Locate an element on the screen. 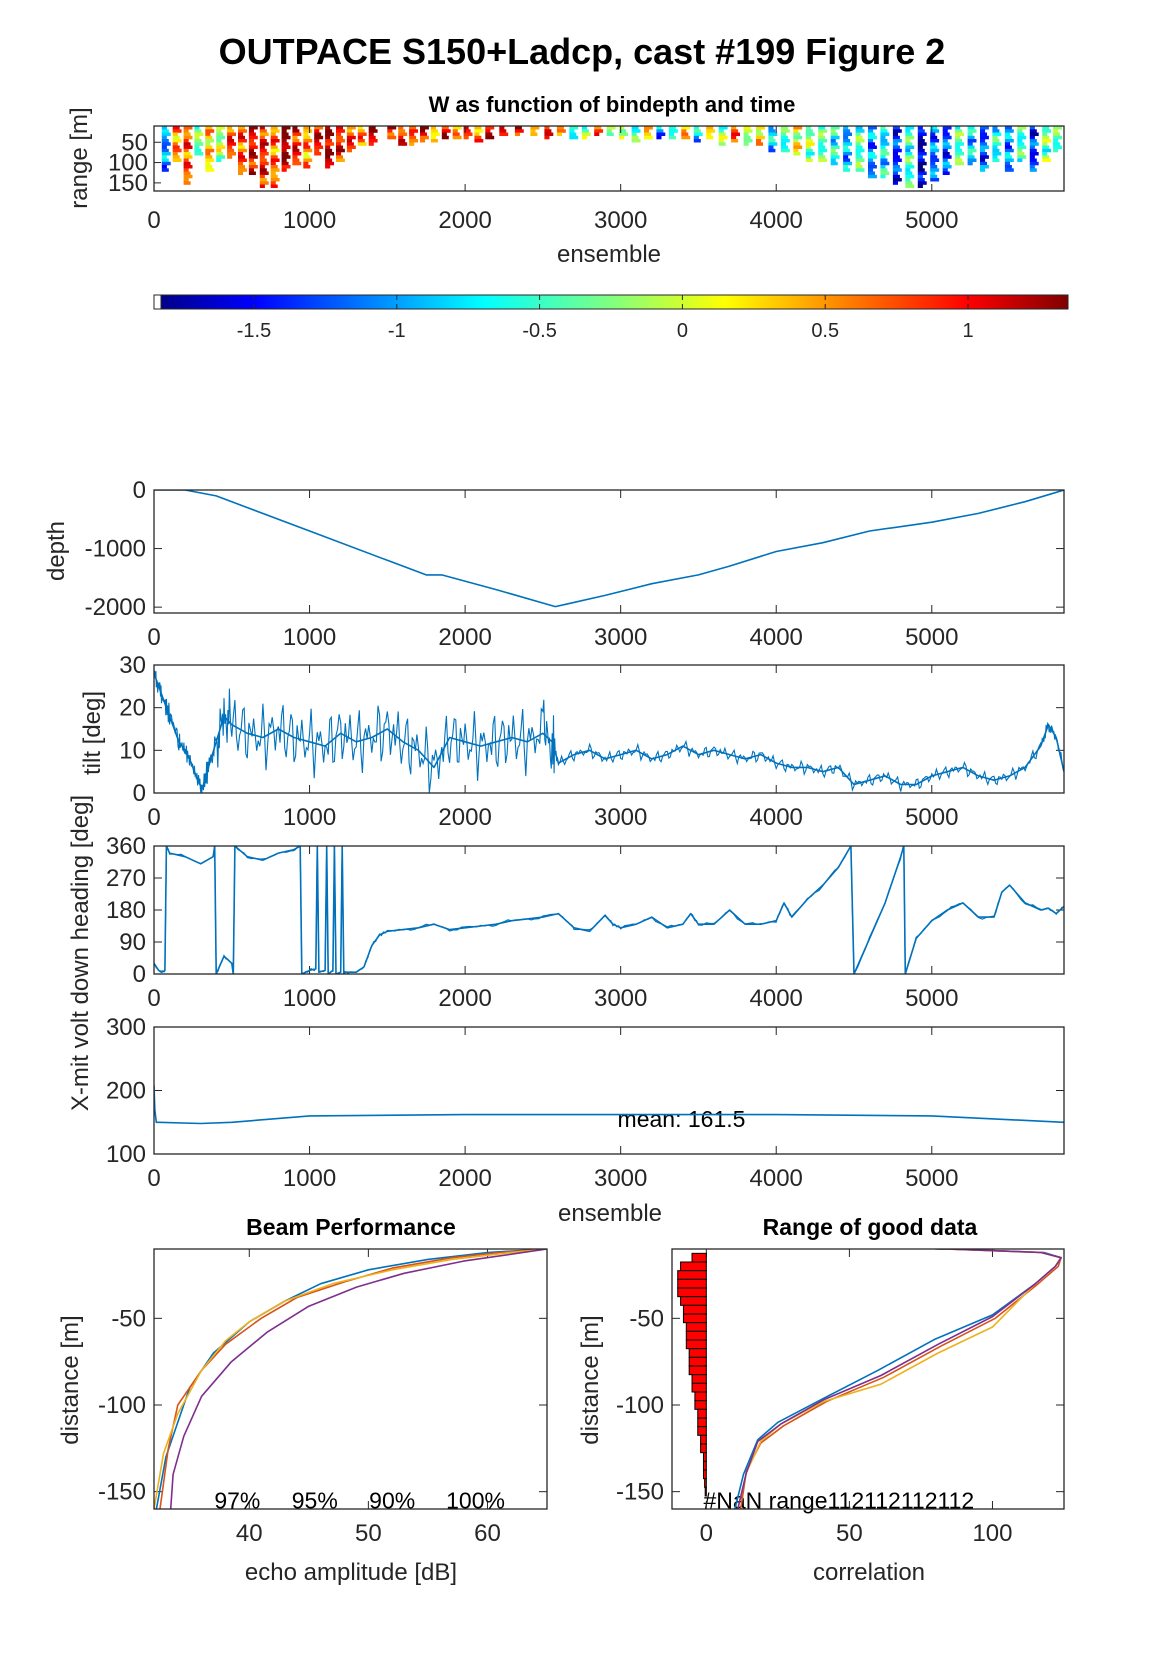  w-image-frame is located at coordinates (609, 158).